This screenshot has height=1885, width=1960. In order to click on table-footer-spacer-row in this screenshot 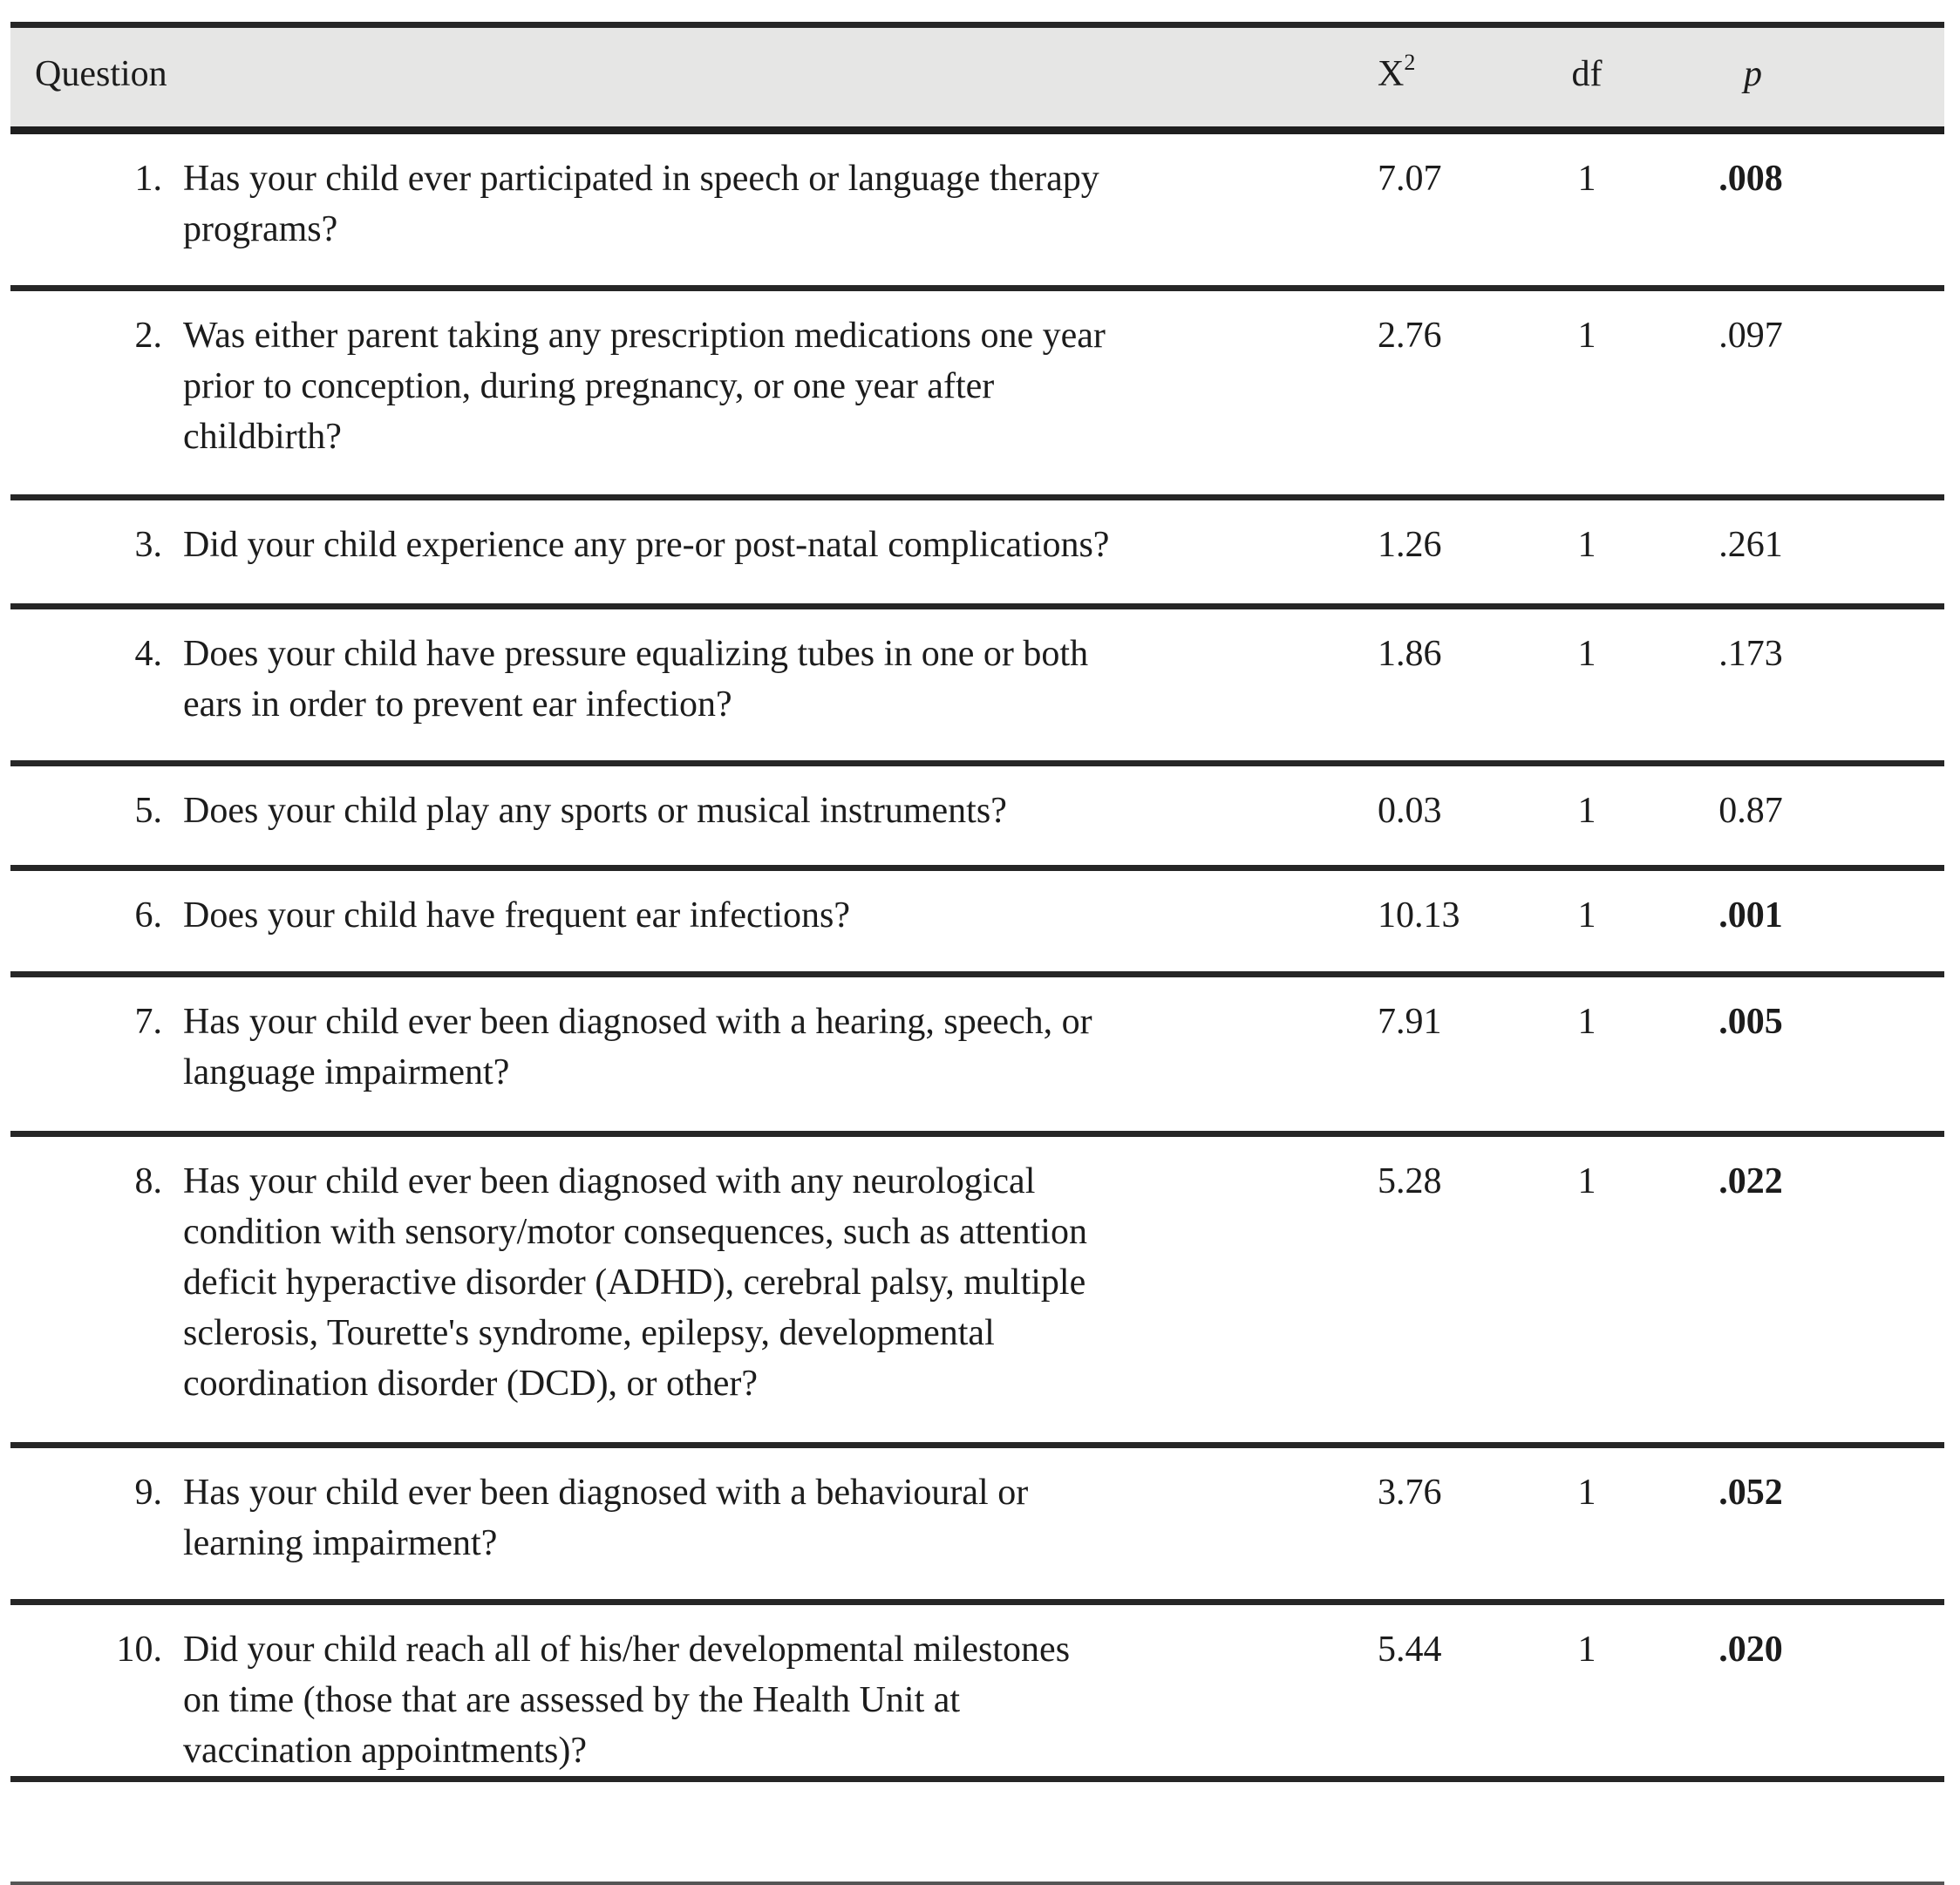, I will do `click(977, 1833)`.